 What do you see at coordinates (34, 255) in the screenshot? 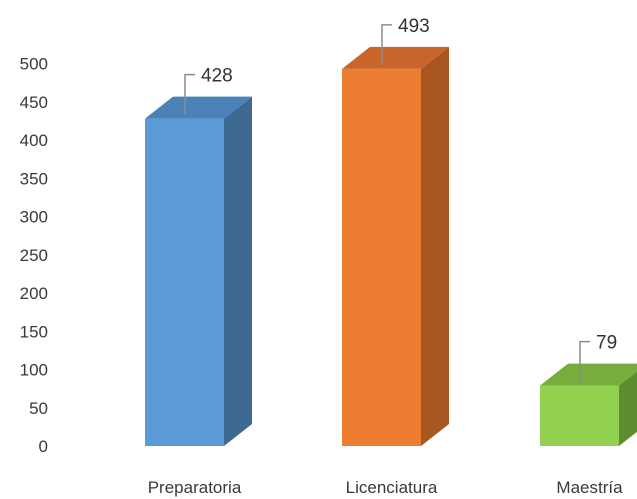
I see `y-tick-label: 250` at bounding box center [34, 255].